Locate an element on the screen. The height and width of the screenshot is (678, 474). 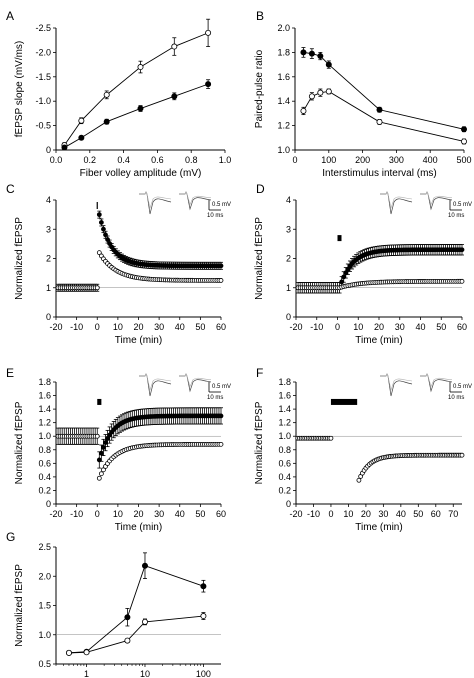
y-tick-label: -2.0 is located at coordinates (43, 52).